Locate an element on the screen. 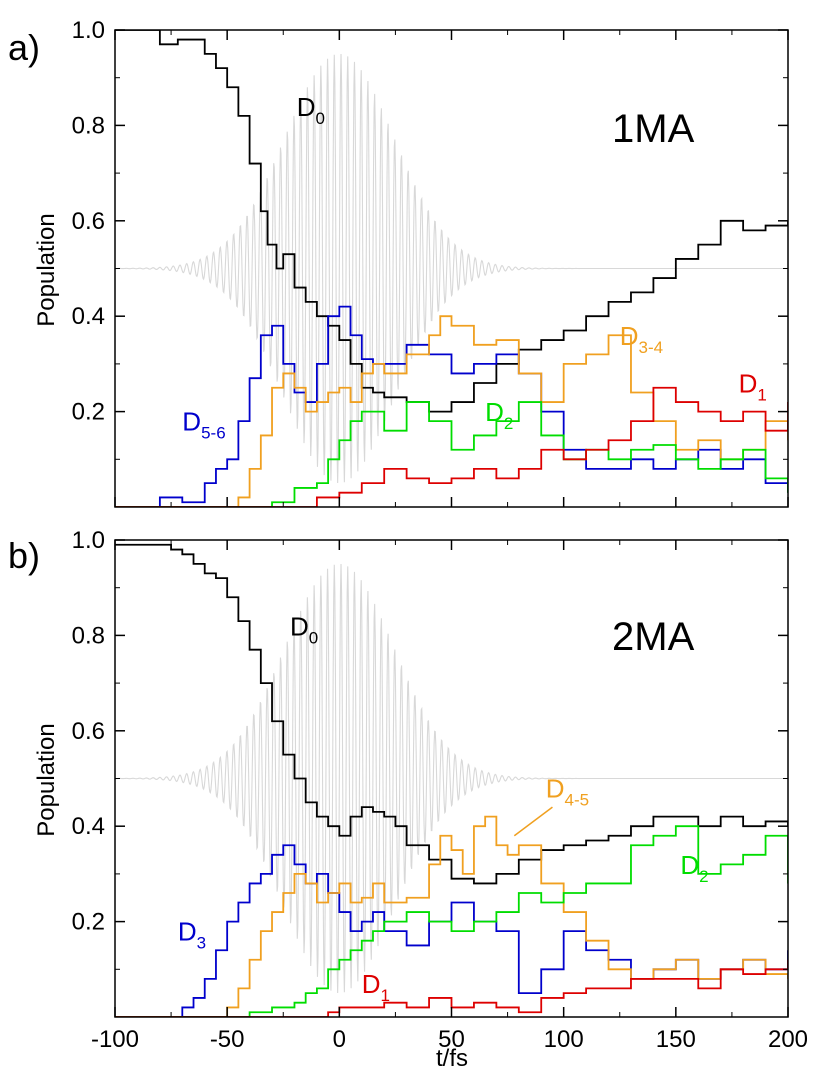 The image size is (814, 1071). series-label-d4-5: D4-5 is located at coordinates (567, 792).